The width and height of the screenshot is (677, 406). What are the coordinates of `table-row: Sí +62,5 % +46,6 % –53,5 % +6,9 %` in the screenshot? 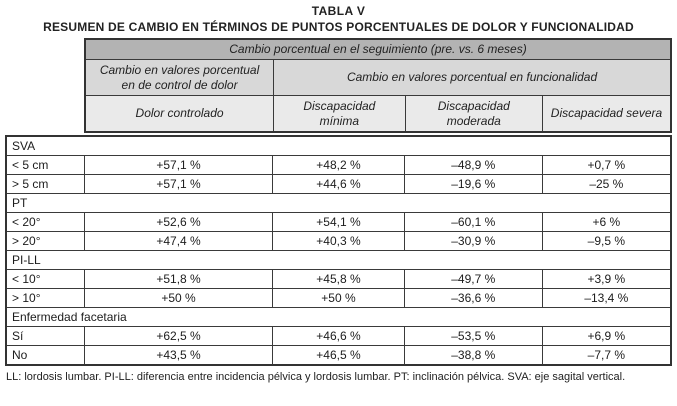 It's located at (338, 336).